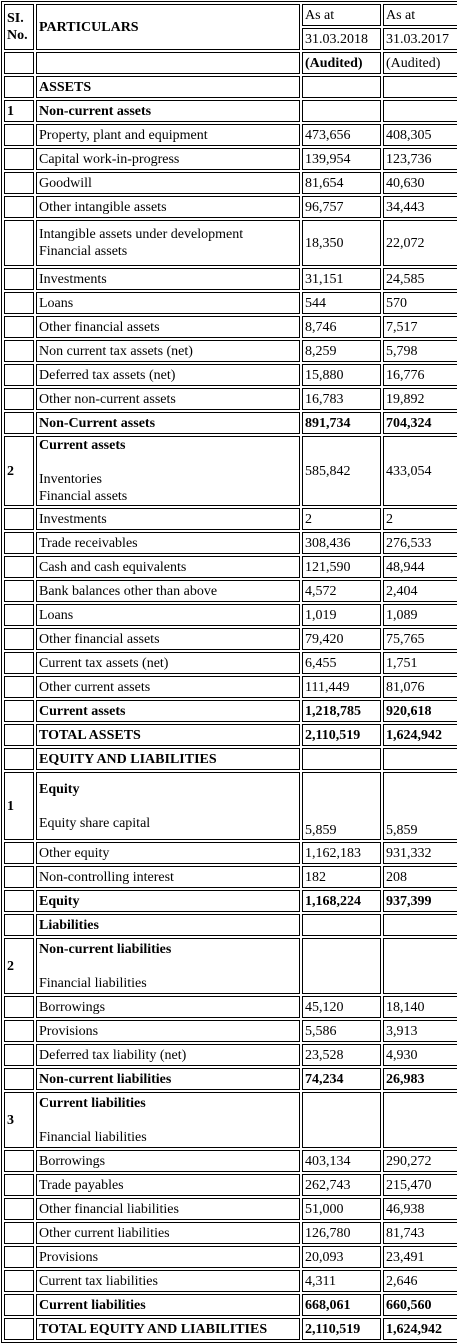 The image size is (457, 1343). I want to click on value-2018: 16,783, so click(341, 399).